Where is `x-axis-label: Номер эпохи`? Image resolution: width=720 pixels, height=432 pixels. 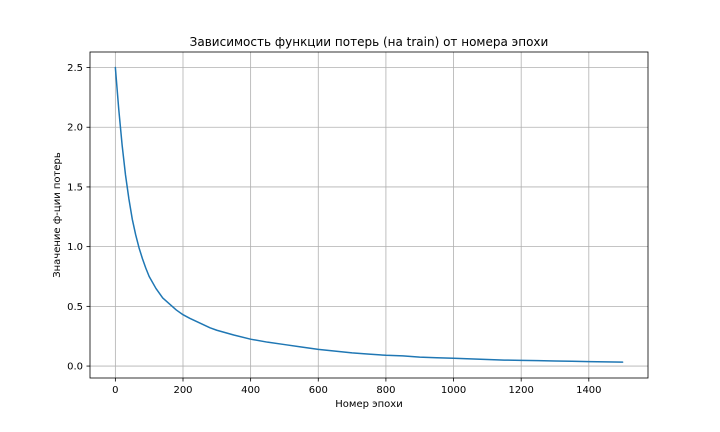
x-axis-label: Номер эпохи is located at coordinates (368, 404).